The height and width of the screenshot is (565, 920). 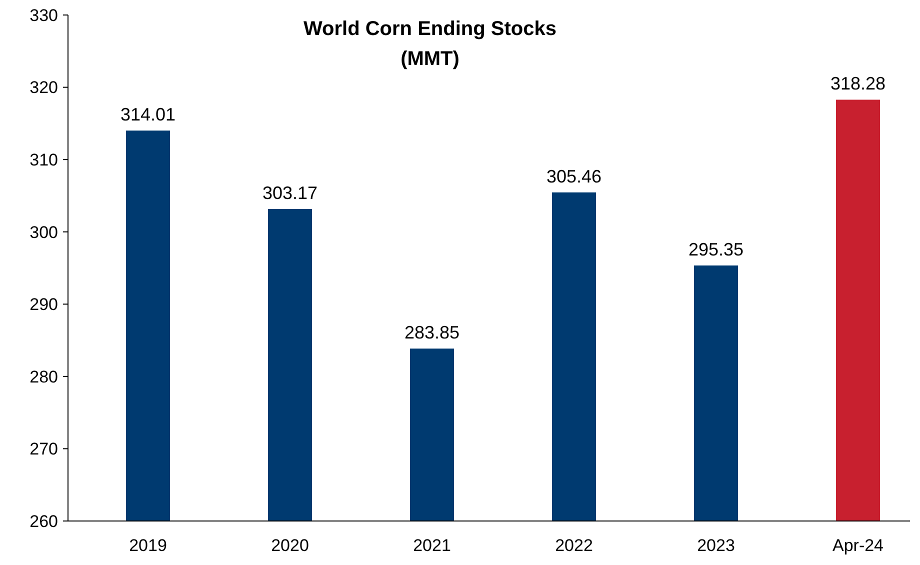 What do you see at coordinates (44, 160) in the screenshot?
I see `y-tick-label: 310` at bounding box center [44, 160].